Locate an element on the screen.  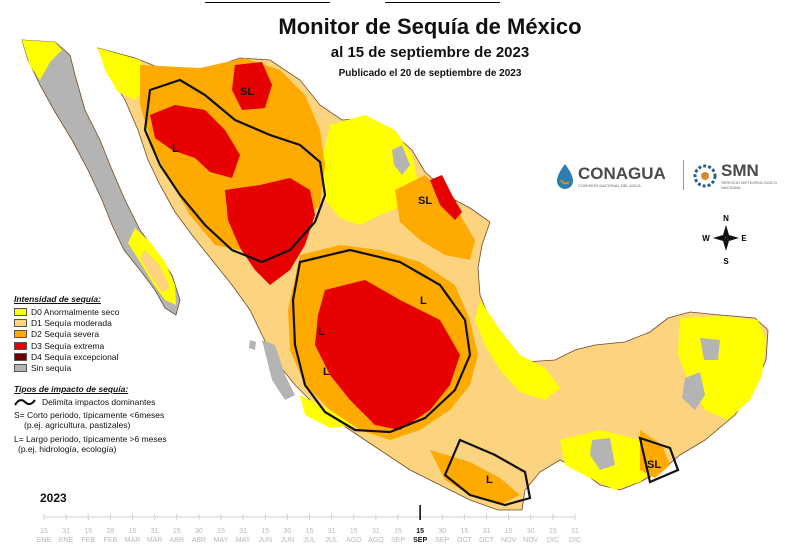
compass-s: S is located at coordinates (726, 261).